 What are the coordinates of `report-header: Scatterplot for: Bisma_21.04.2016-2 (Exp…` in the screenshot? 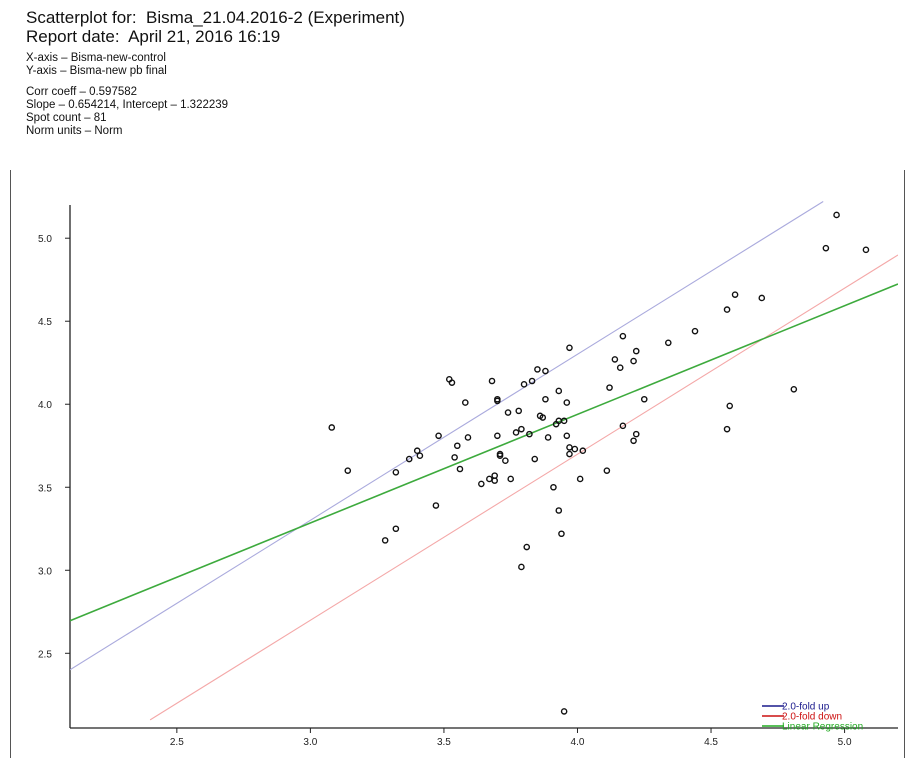 It's located at (215, 73).